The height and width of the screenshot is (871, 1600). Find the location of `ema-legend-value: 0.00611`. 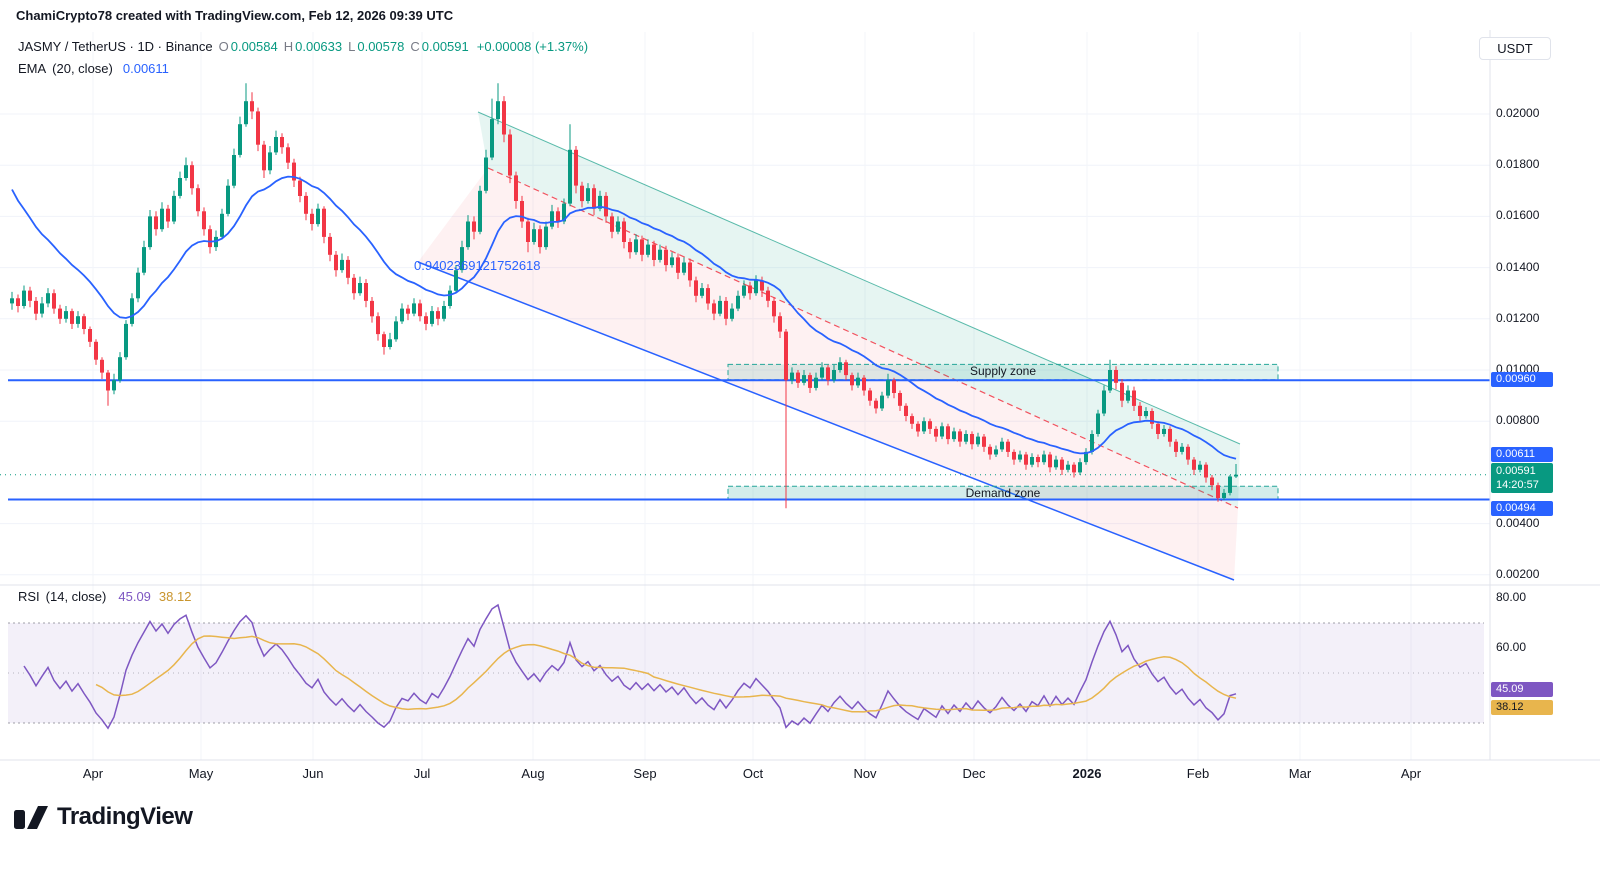

ema-legend-value: 0.00611 is located at coordinates (145, 68).